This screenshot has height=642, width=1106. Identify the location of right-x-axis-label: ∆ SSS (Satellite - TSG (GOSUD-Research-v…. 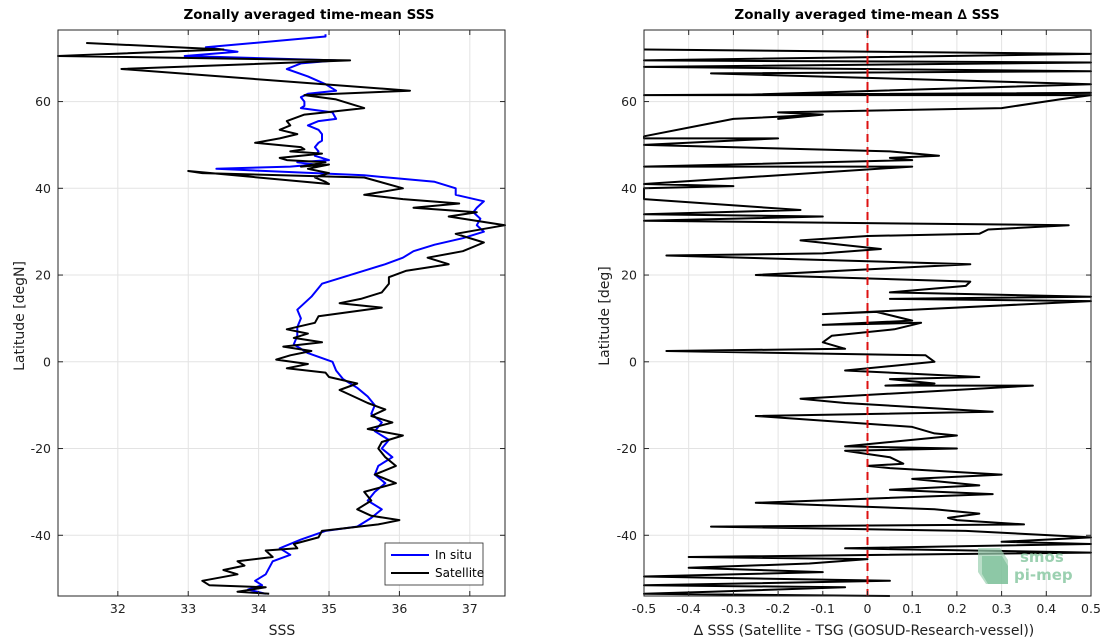
(864, 631).